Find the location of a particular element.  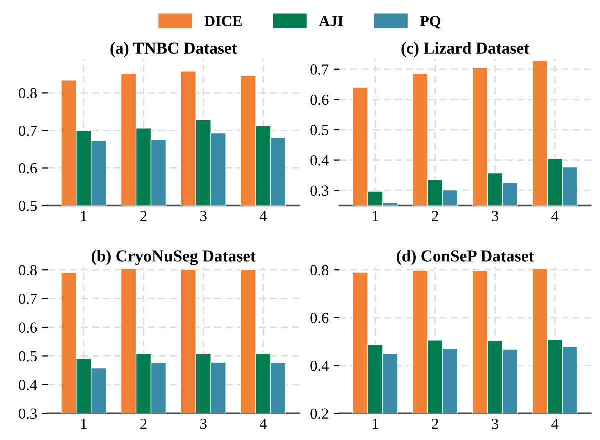

legend-label: DICE is located at coordinates (223, 21).